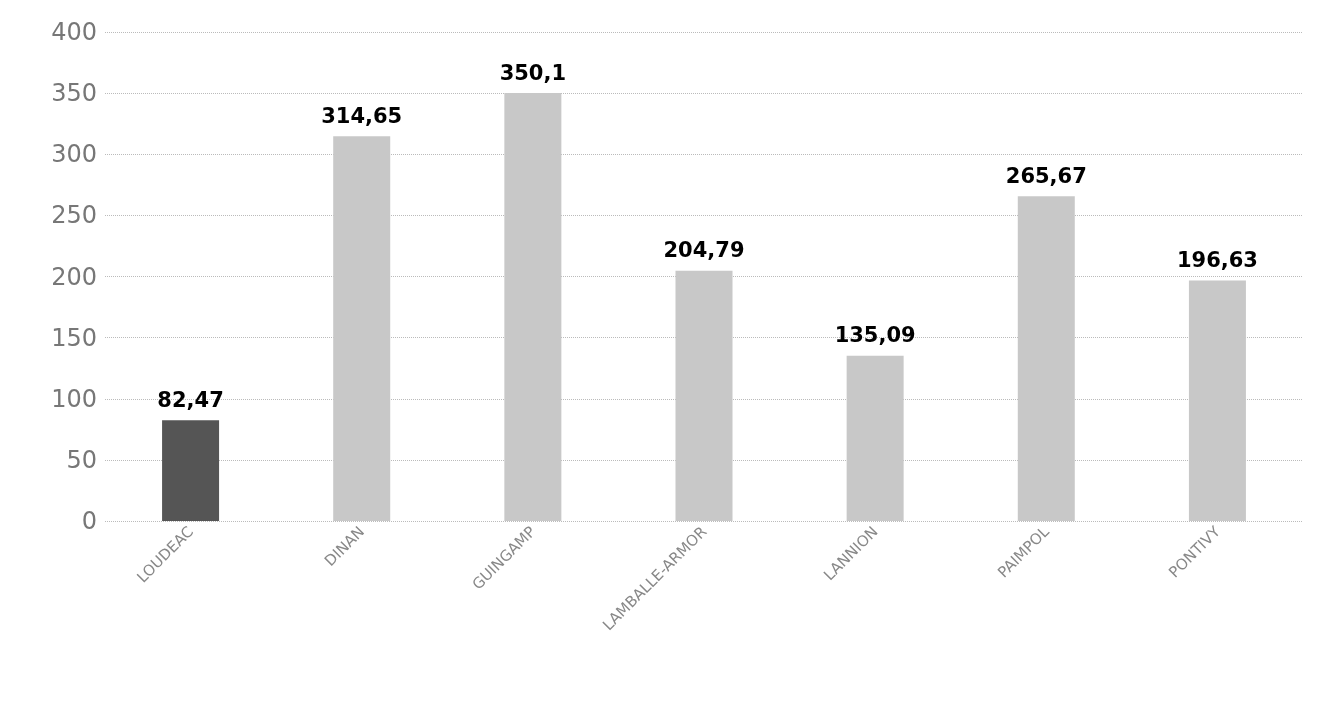 Image resolution: width=1333 pixels, height=702 pixels. Describe the element at coordinates (74, 32) in the screenshot. I see `y-tick-label: 400` at that location.